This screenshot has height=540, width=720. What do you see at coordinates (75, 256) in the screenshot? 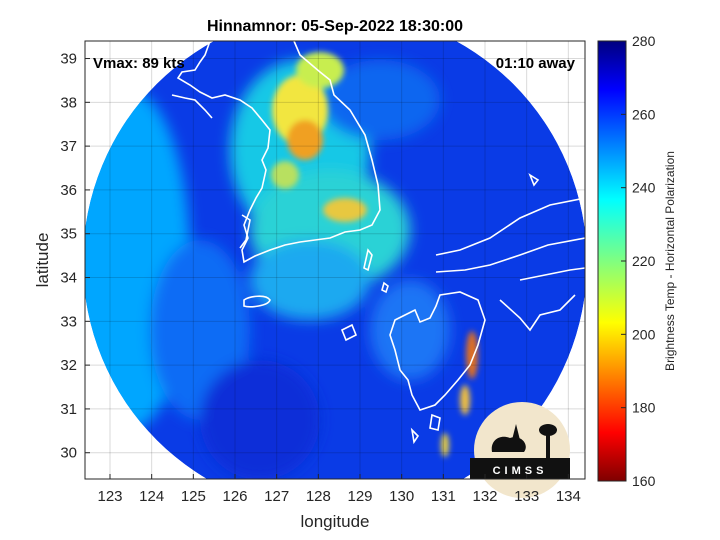
I see `y-axis-ticks: 30 31 32 33 34 35 36 37 38 39` at bounding box center [75, 256].